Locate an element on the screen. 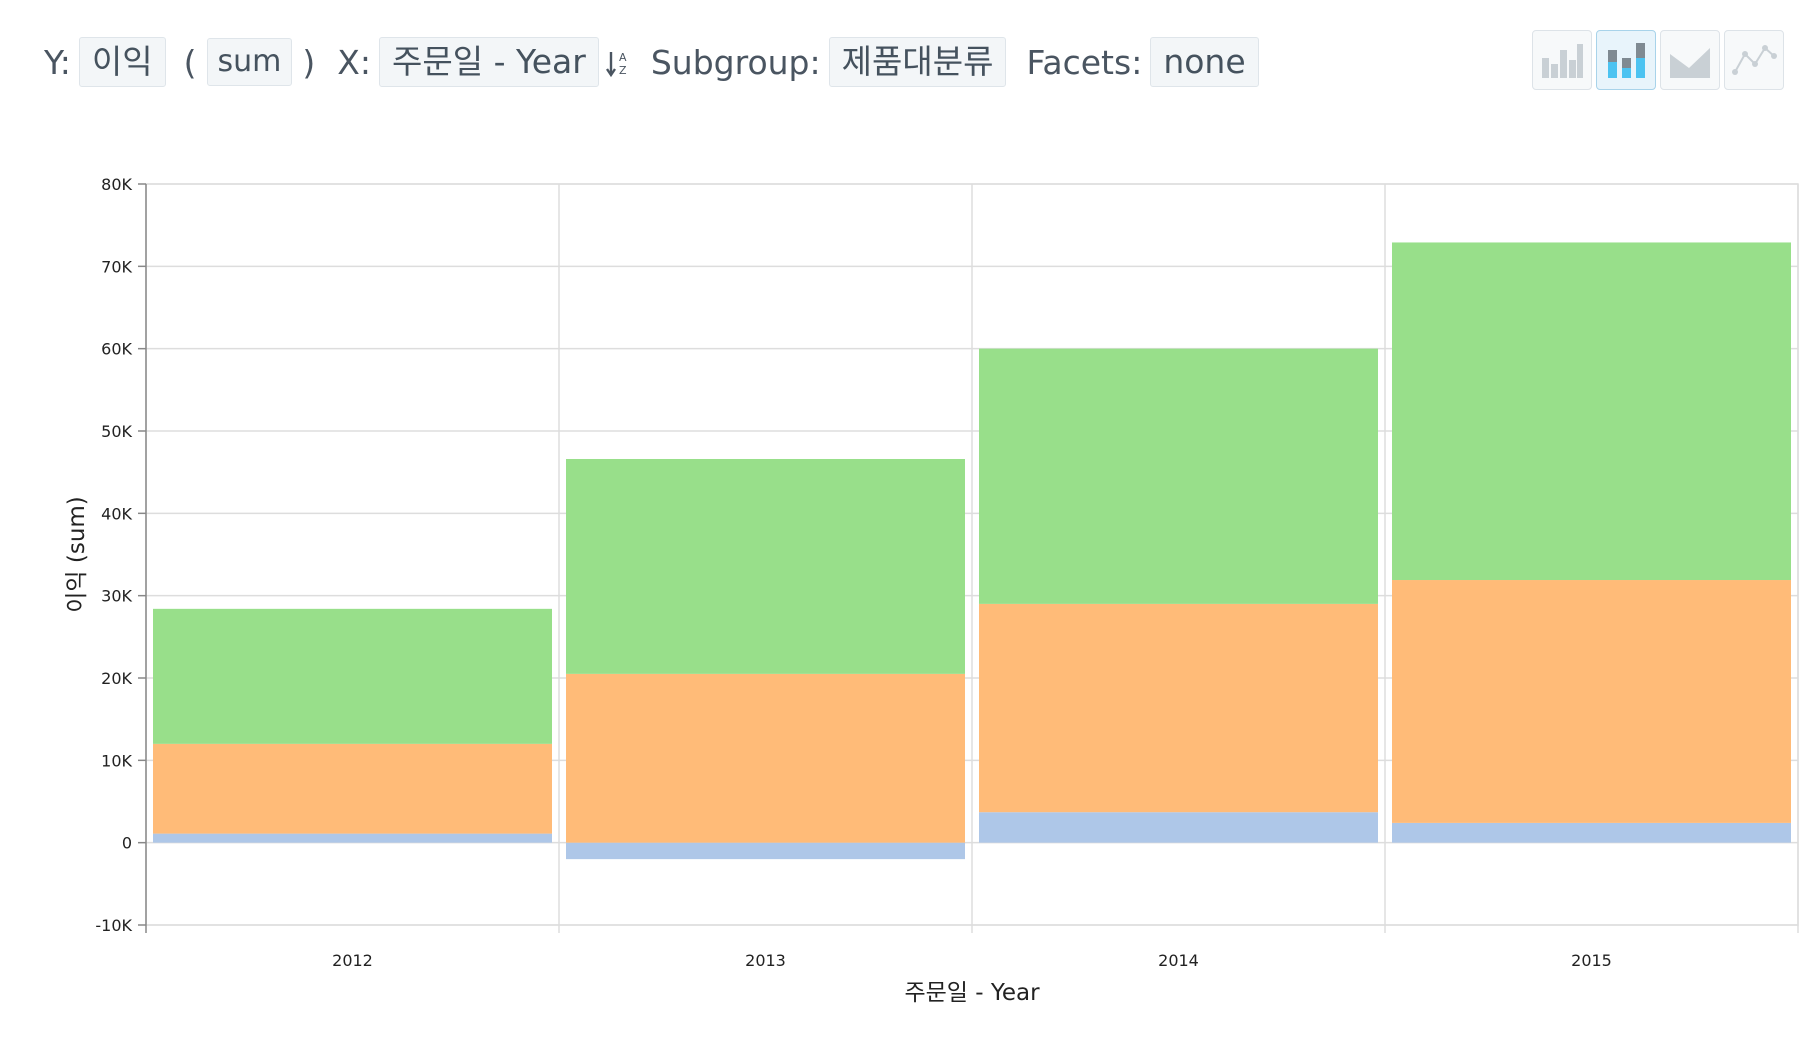 The height and width of the screenshot is (1044, 1816). subgroup-label: Subgroup: is located at coordinates (735, 62).